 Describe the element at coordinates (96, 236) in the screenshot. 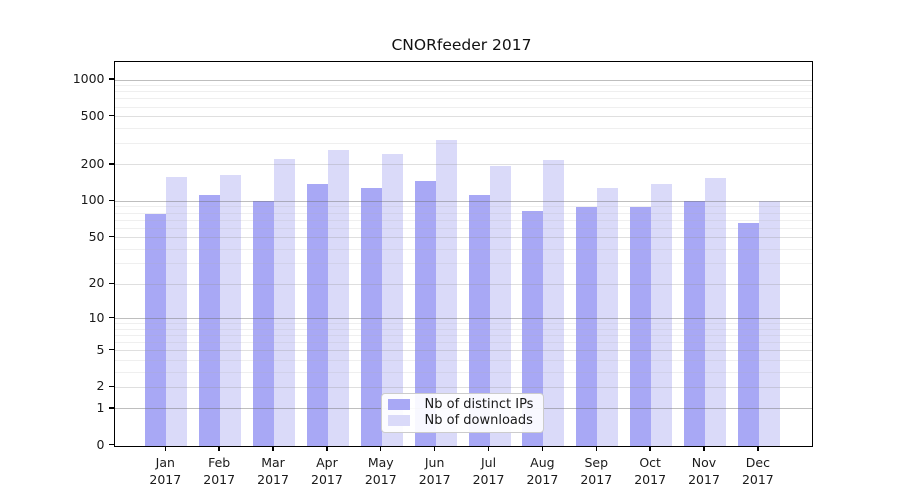

I see `y-tick-label-50: 50` at that location.